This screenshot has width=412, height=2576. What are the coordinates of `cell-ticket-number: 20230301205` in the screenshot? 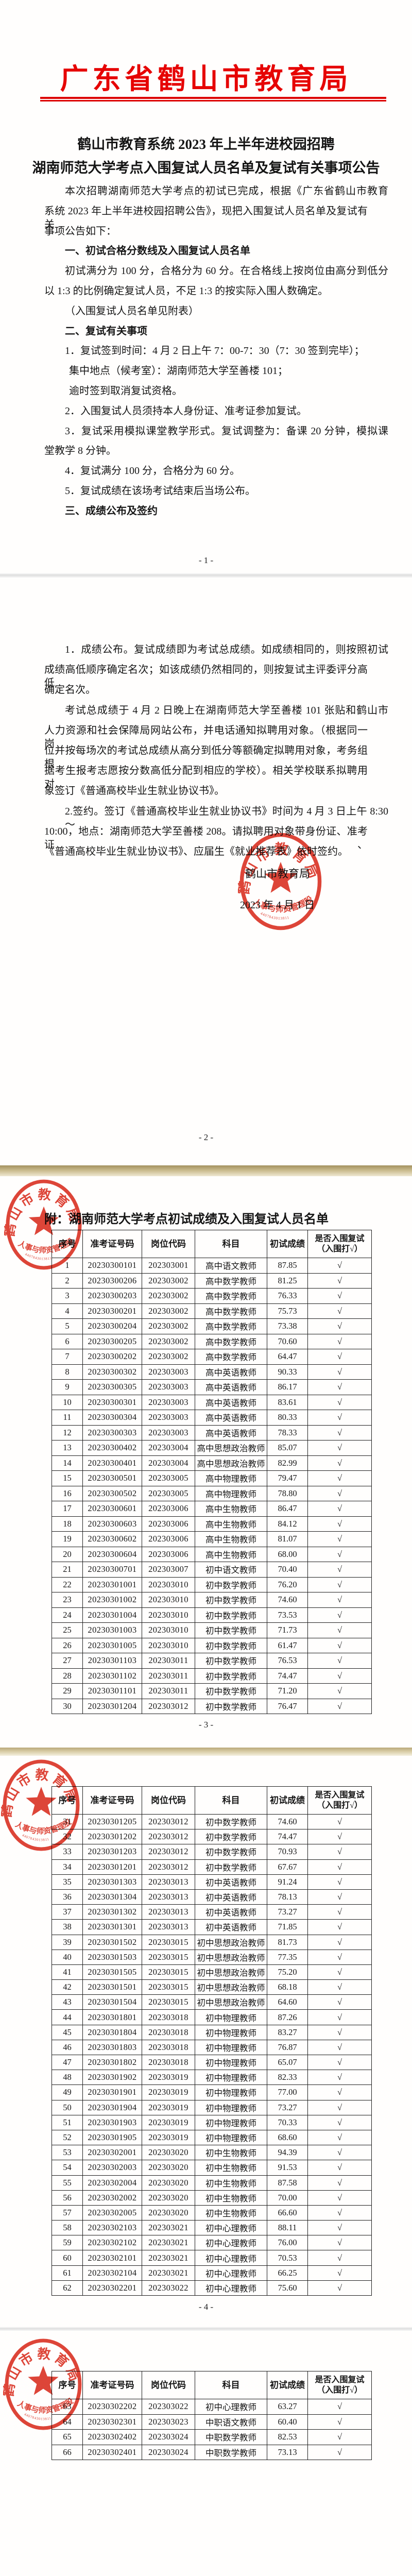 It's located at (112, 1822).